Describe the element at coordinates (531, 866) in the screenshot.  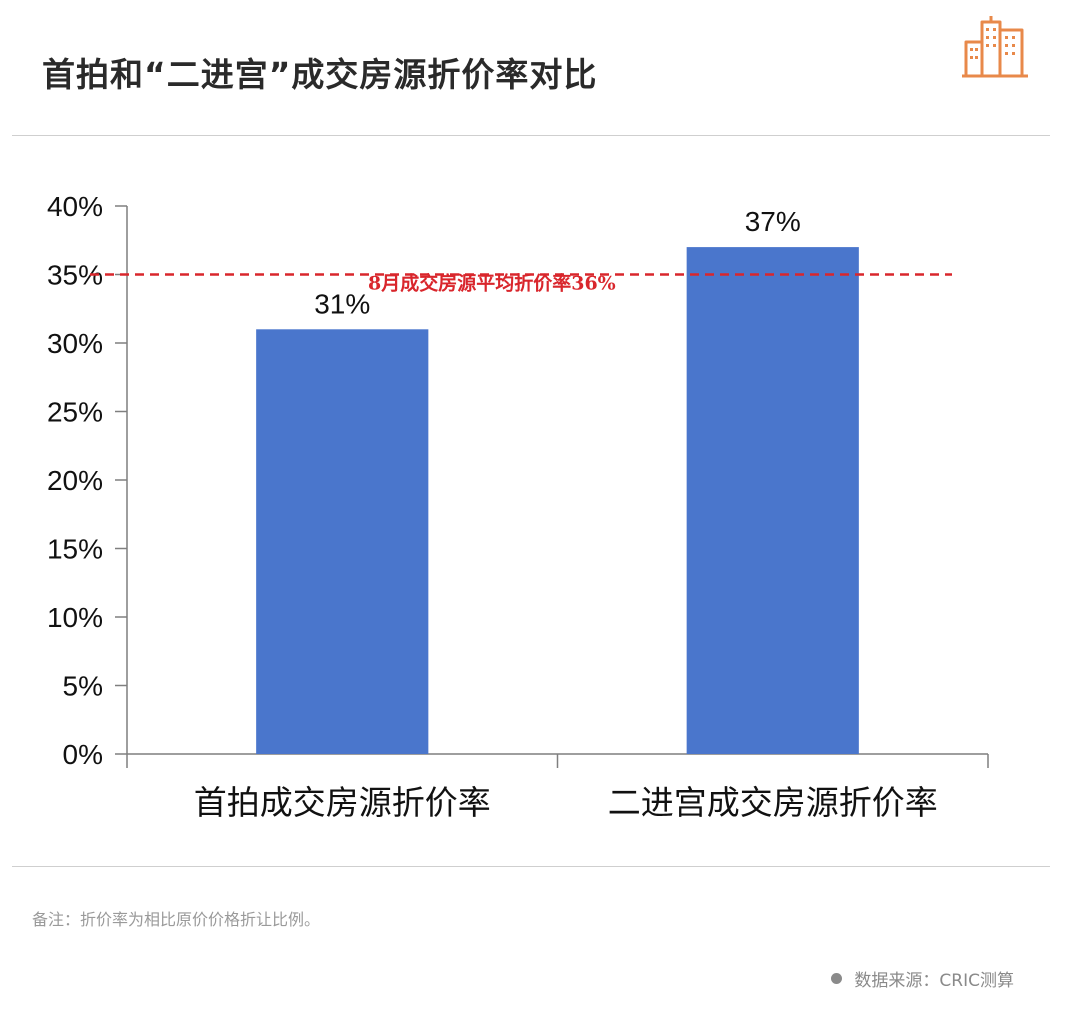
I see `footer-divider` at that location.